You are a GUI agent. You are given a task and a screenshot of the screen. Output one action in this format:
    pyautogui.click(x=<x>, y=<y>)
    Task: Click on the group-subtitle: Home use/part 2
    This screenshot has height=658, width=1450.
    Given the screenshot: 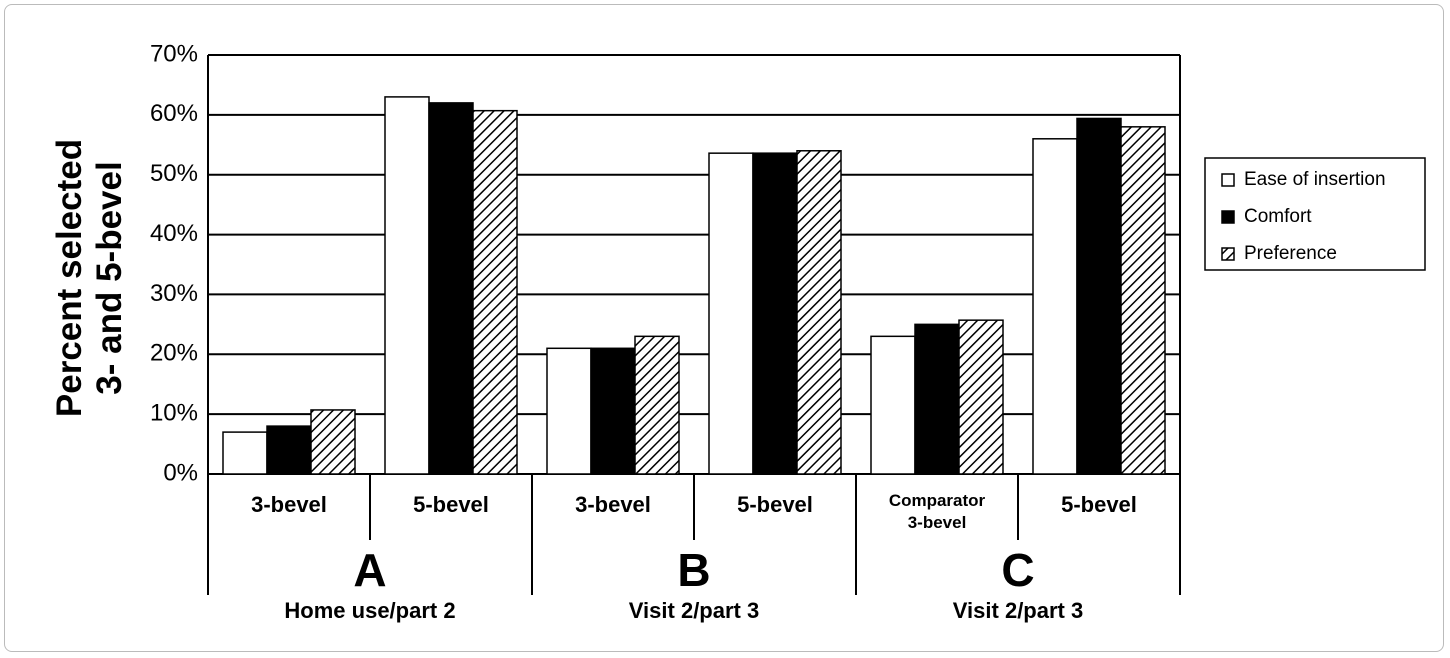 What is the action you would take?
    pyautogui.click(x=369, y=610)
    